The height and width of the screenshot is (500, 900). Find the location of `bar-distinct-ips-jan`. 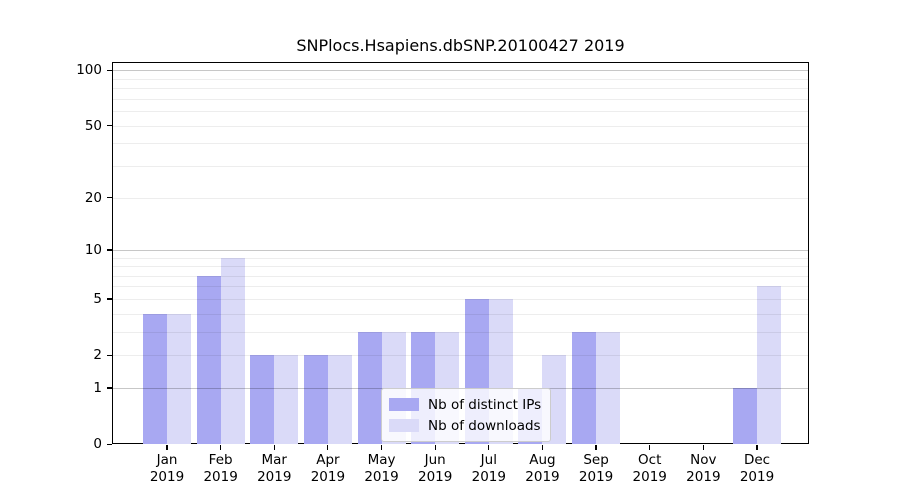

bar-distinct-ips-jan is located at coordinates (155, 378).